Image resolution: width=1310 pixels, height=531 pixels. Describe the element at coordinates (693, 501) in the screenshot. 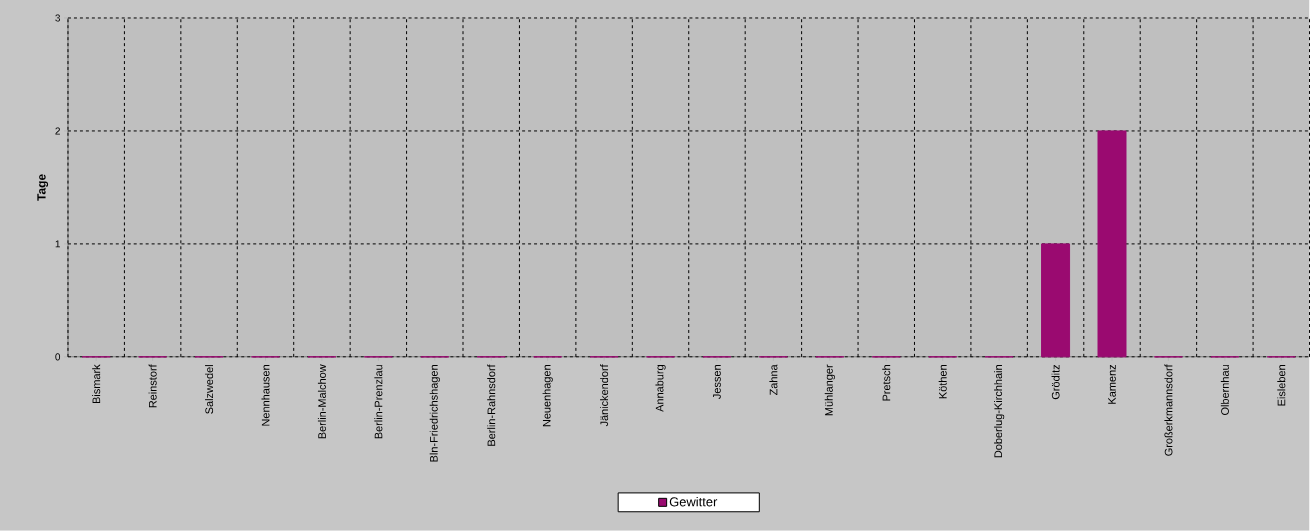

I see `legend-label: Gewitter` at that location.